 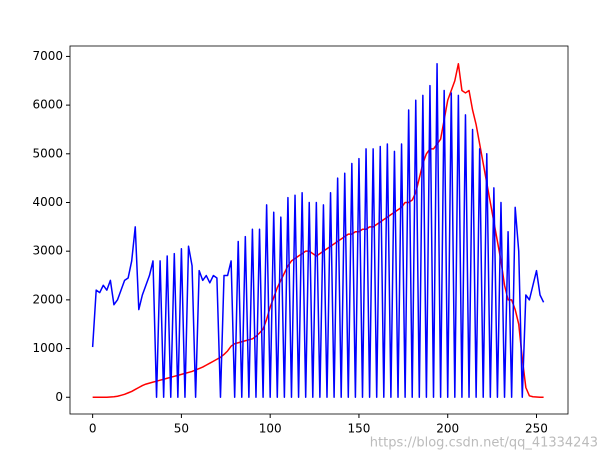 What do you see at coordinates (536, 429) in the screenshot?
I see `x-tick-label: 250` at bounding box center [536, 429].